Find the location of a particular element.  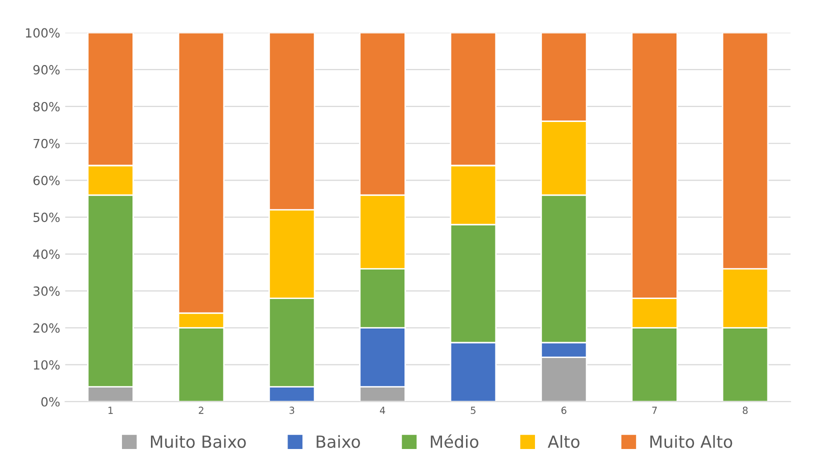

y-tick-label: 50% is located at coordinates (47, 217).